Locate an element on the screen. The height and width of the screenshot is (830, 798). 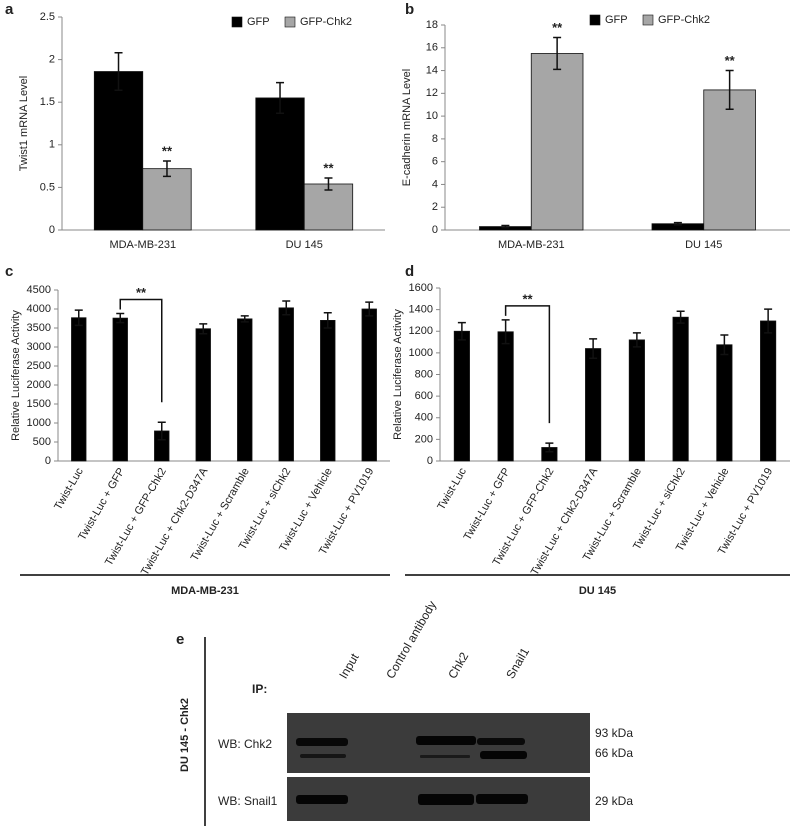
y-tick-label: 18 is located at coordinates (432, 25).